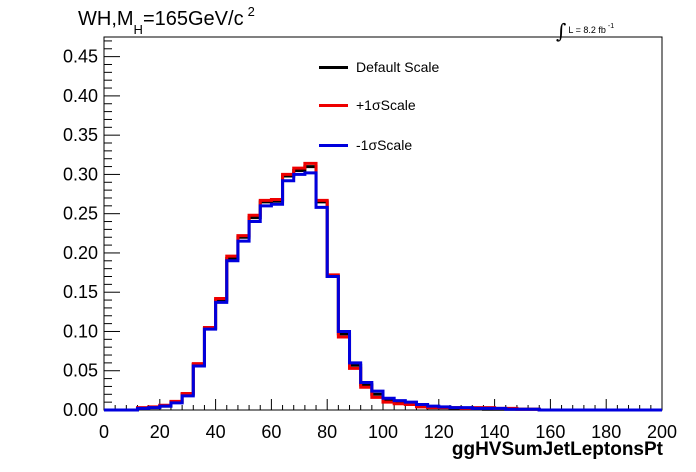  Describe the element at coordinates (271, 432) in the screenshot. I see `x-tick-label: 60` at that location.